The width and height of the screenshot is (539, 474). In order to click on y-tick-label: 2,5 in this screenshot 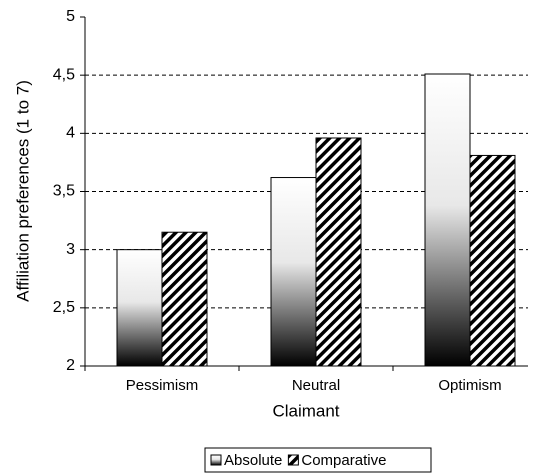, I will do `click(64, 307)`.